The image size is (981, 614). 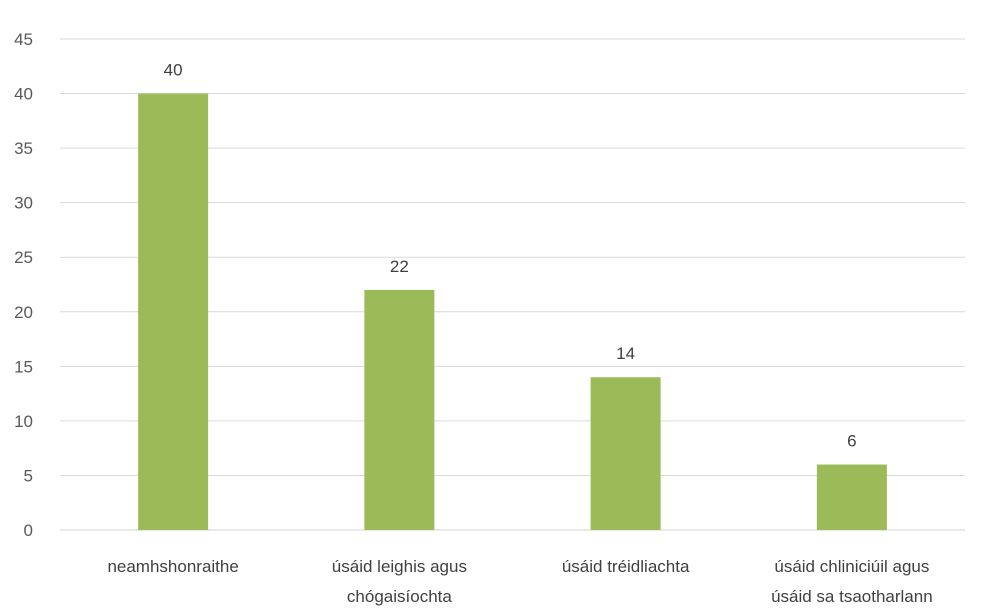 I want to click on y-tick-label: 25, so click(x=23, y=257).